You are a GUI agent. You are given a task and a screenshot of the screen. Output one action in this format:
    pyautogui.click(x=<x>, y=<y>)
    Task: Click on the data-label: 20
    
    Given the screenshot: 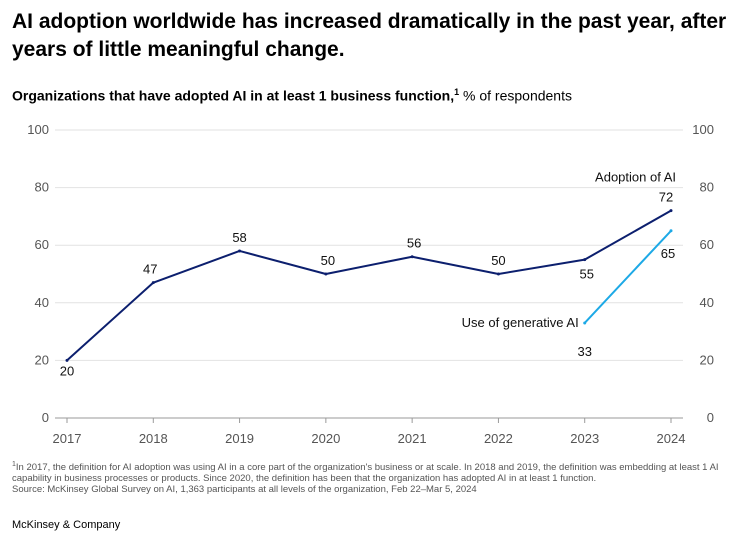 What is the action you would take?
    pyautogui.click(x=67, y=370)
    